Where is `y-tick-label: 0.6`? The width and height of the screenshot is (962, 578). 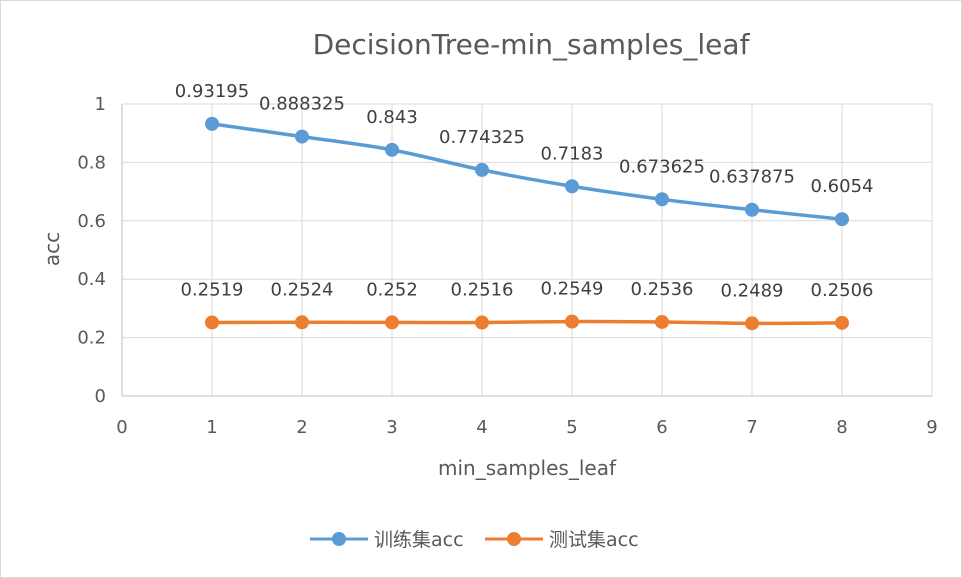 y-tick-label: 0.6 is located at coordinates (91, 221).